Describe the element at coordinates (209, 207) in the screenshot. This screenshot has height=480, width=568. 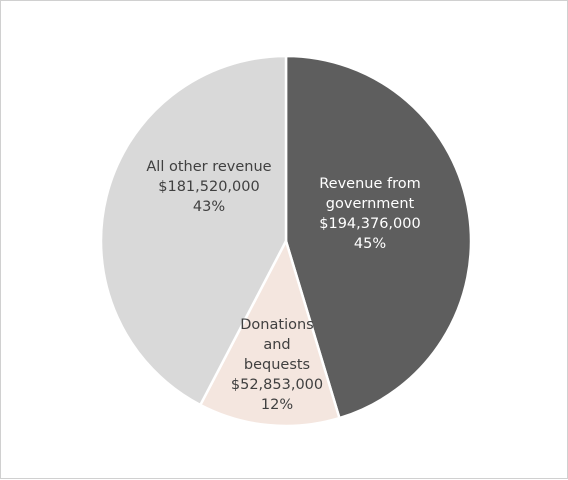
I see `percent-label: 43%` at that location.